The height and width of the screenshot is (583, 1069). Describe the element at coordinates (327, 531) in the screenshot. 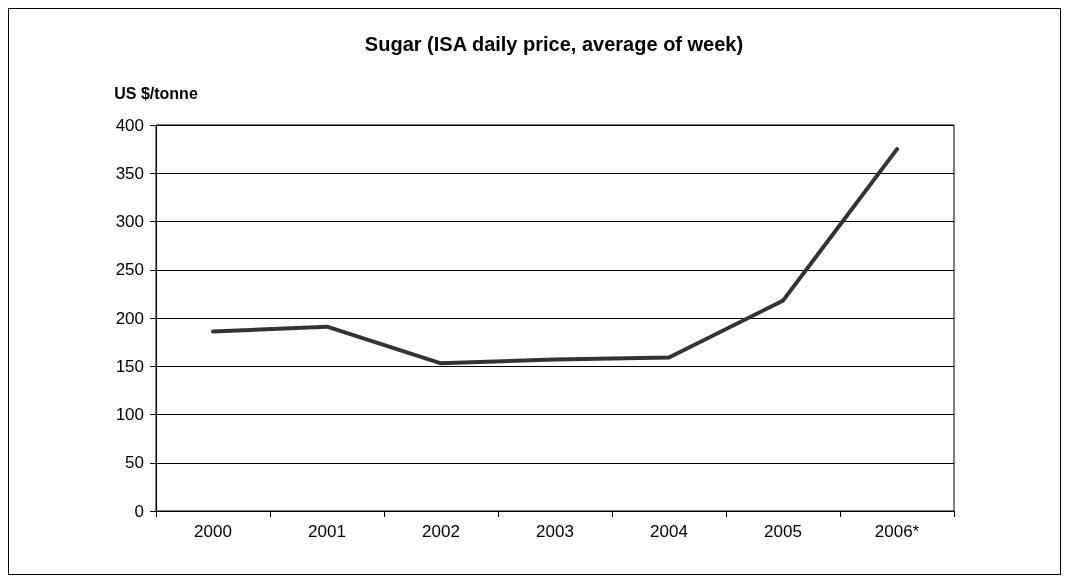

I see `x-tick-label: 2001` at that location.